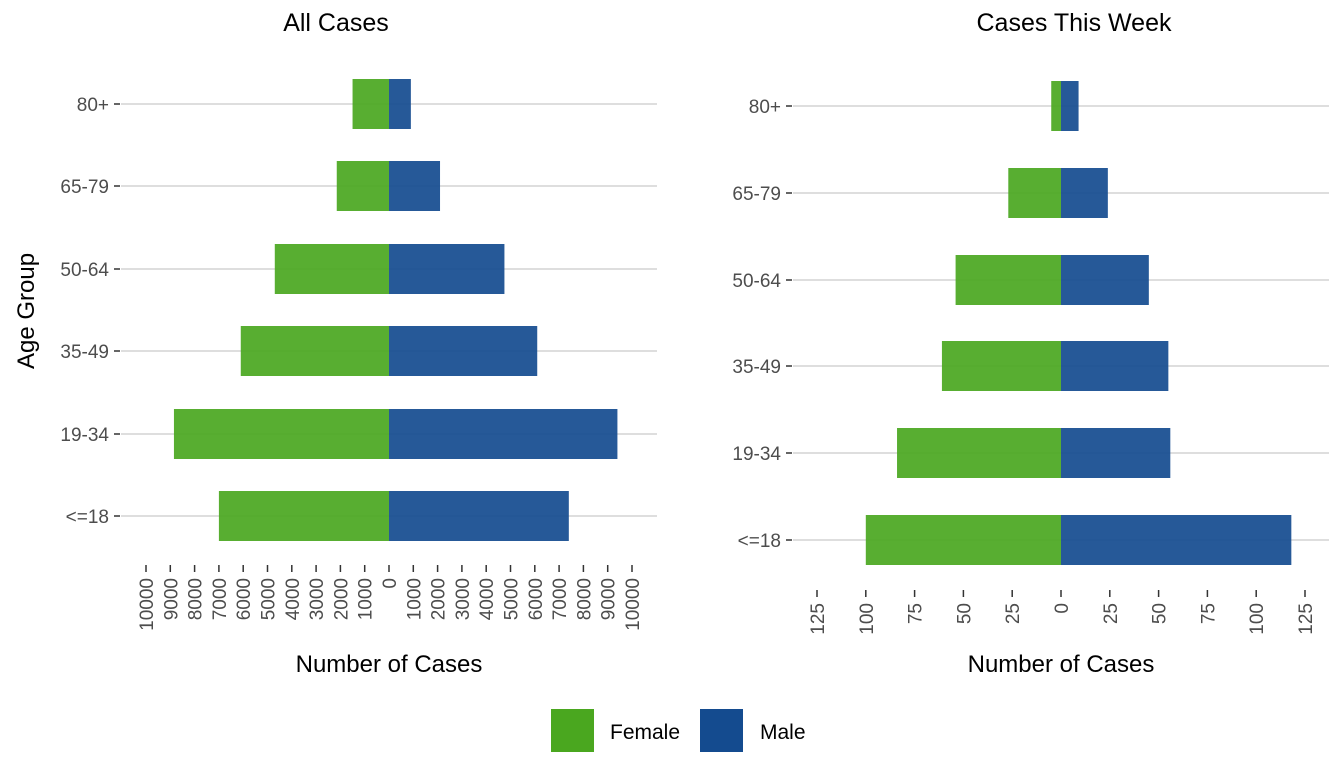 The height and width of the screenshot is (773, 1344). What do you see at coordinates (244, 599) in the screenshot?
I see `x-tick-label-all-cases-4: 6000` at bounding box center [244, 599].